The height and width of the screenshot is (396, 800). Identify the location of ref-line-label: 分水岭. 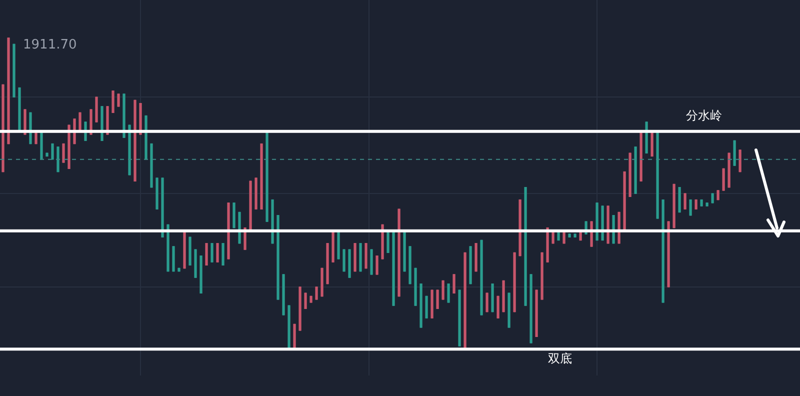
(704, 115).